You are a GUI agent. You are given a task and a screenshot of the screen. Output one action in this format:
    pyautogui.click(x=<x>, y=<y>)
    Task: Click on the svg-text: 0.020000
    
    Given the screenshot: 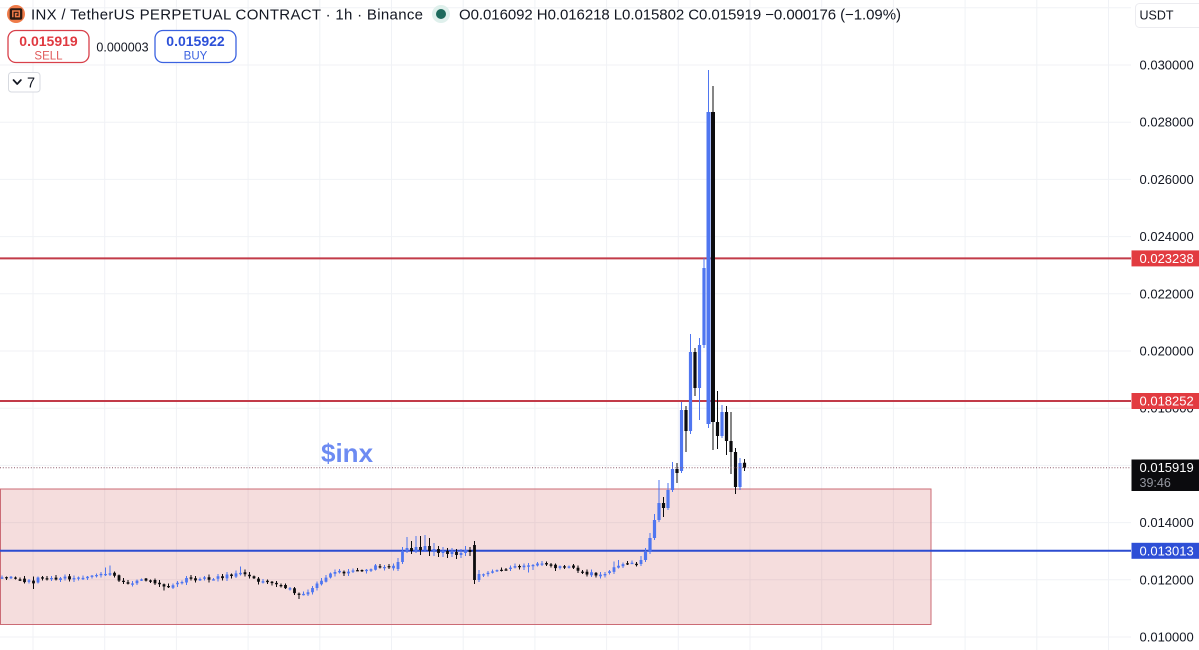 What is the action you would take?
    pyautogui.click(x=1167, y=351)
    